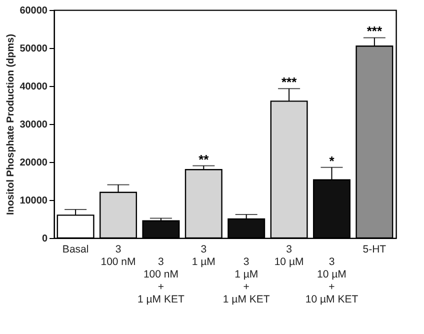 This screenshot has width=424, height=334. Describe the element at coordinates (34, 201) in the screenshot. I see `y-tick-label: 10000` at that location.